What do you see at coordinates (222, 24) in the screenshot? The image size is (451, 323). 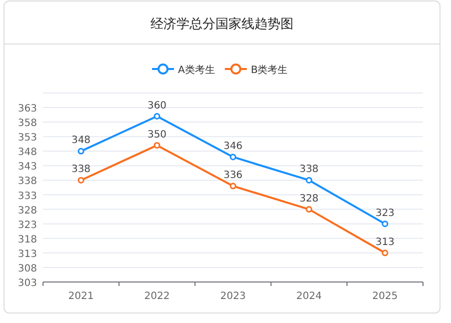 I see `chart-title: 经济学总分国家线趋势图` at bounding box center [222, 24].